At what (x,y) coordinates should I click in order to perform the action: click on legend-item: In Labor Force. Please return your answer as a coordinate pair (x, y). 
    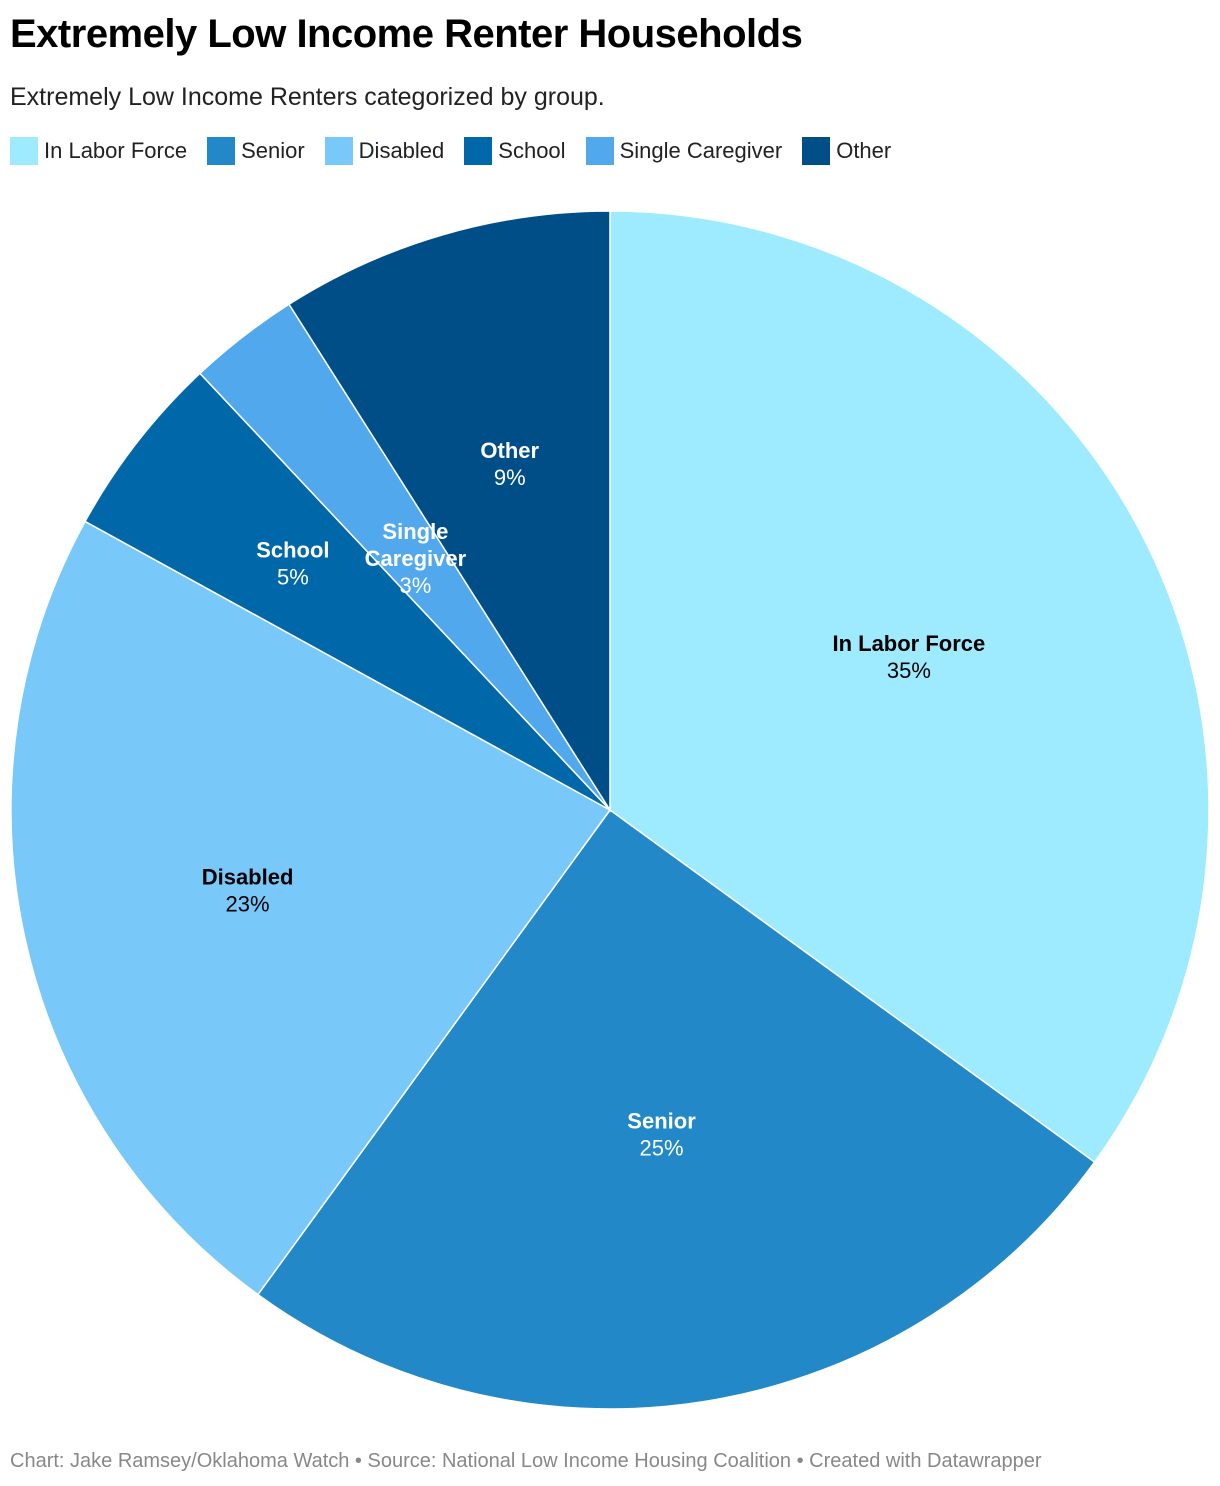
    Looking at the image, I should click on (98, 151).